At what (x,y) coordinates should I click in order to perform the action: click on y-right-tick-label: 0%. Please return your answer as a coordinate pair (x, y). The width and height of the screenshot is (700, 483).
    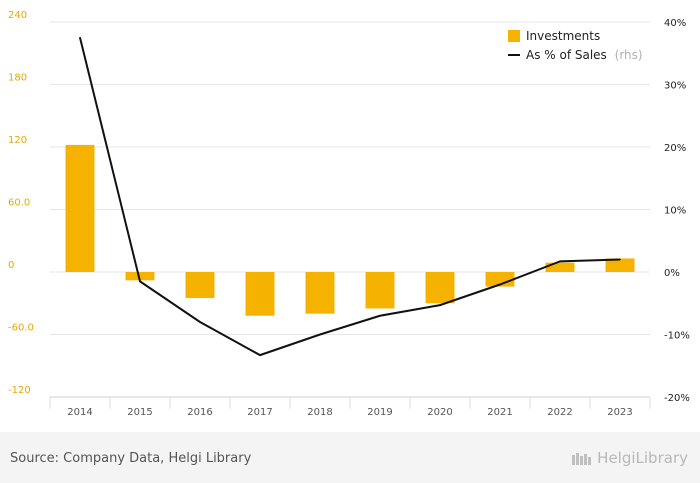
    Looking at the image, I should click on (672, 273).